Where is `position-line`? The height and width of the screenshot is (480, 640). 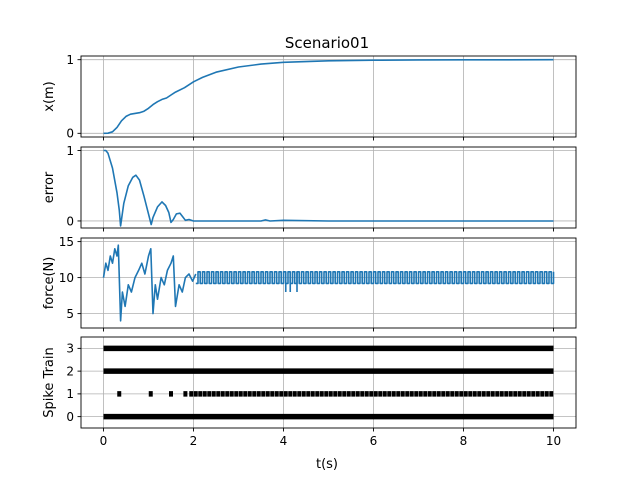 position-line is located at coordinates (328, 96).